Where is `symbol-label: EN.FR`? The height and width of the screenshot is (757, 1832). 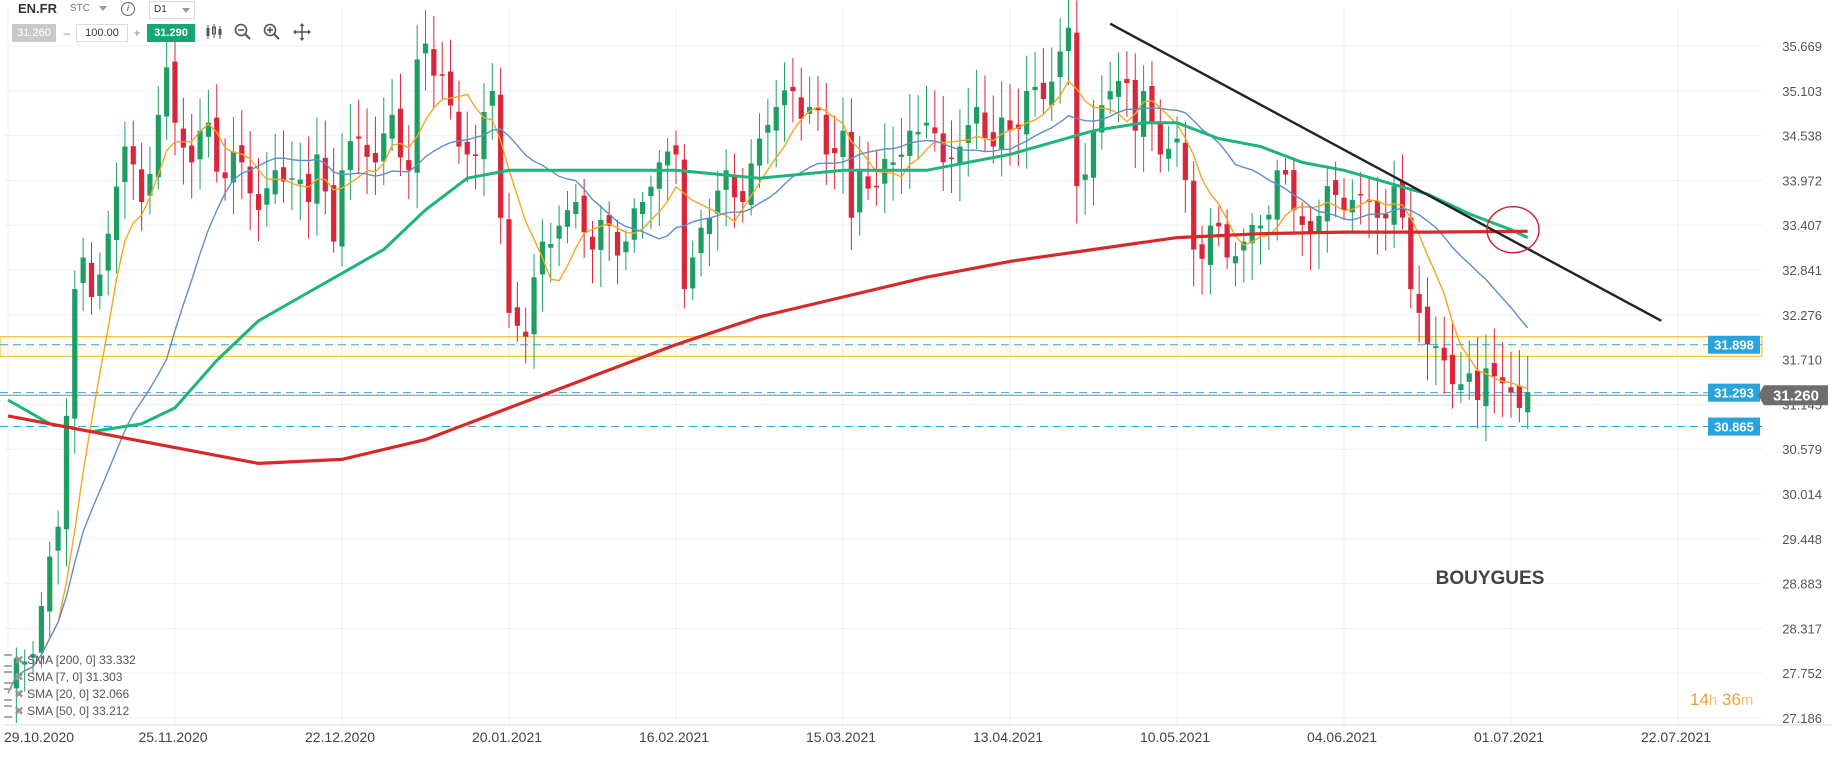 symbol-label: EN.FR is located at coordinates (37, 8).